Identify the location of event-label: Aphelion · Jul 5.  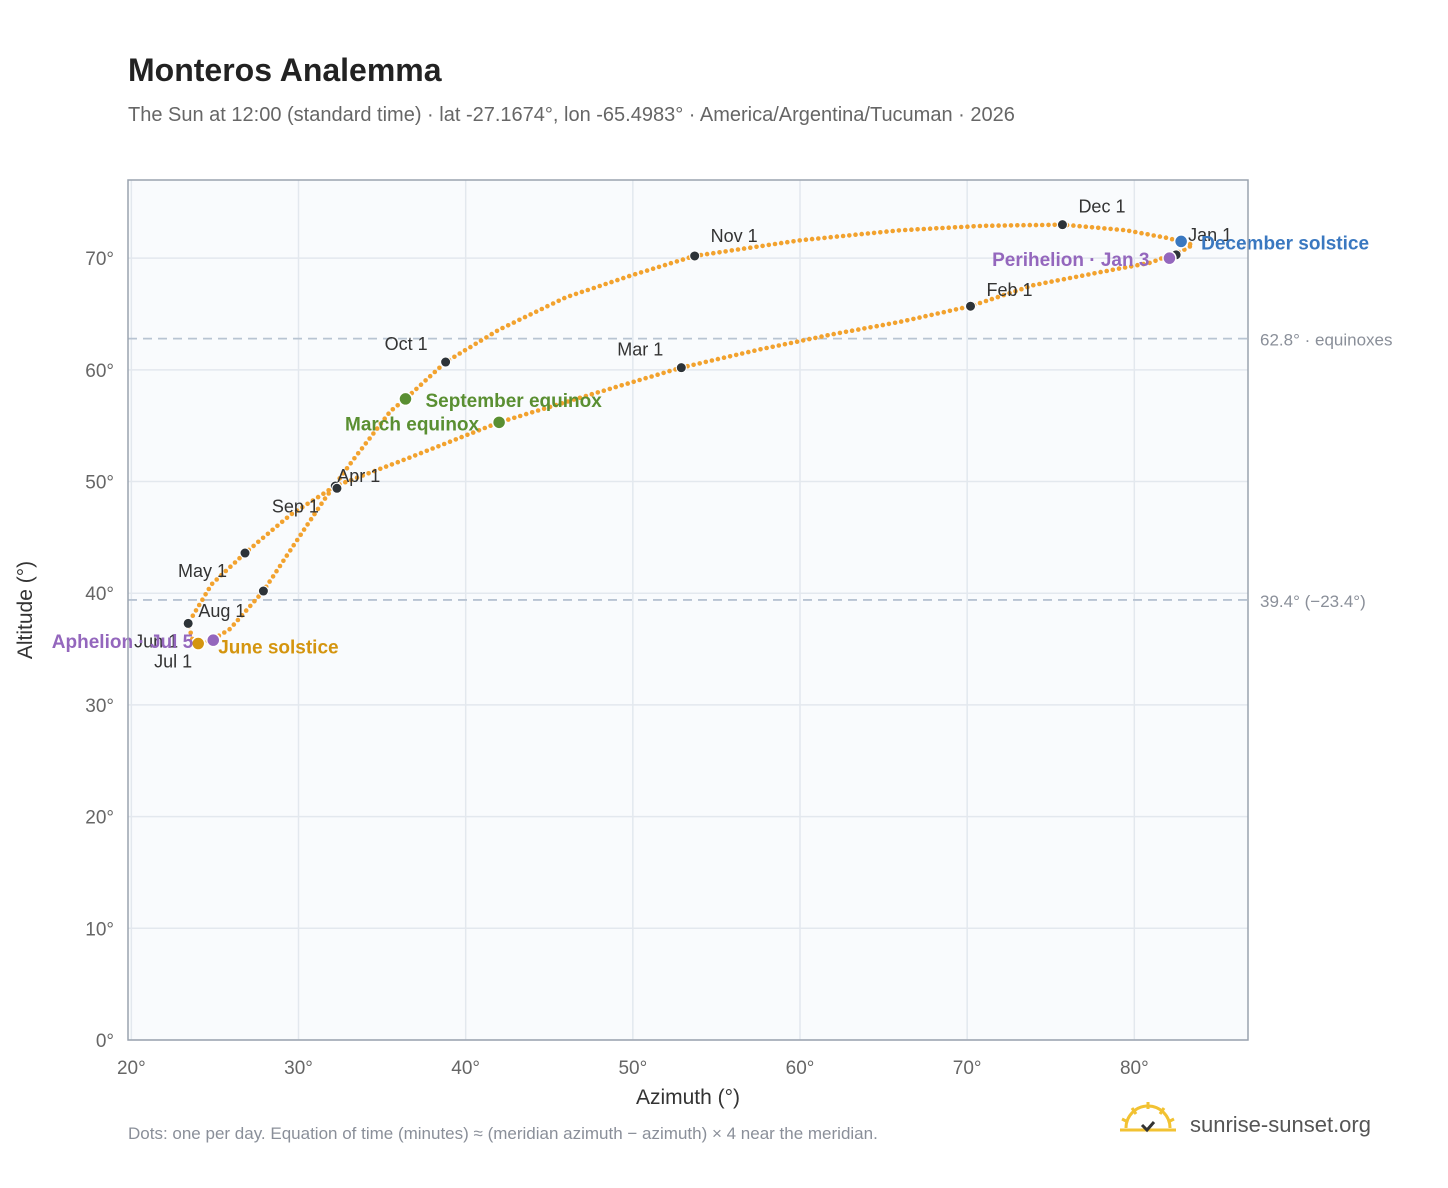
(123, 642).